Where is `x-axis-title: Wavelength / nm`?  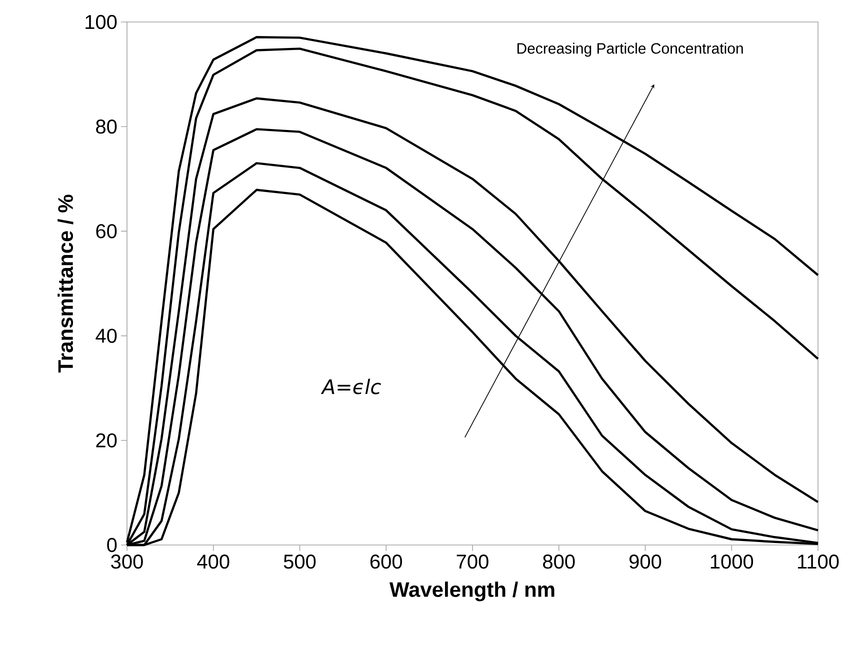
x-axis-title: Wavelength / nm is located at coordinates (471, 592).